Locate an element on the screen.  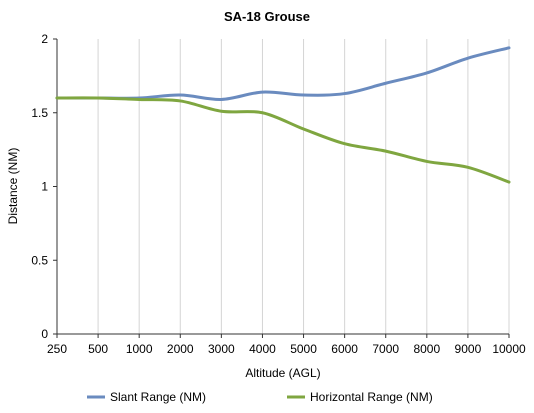
x-tick-label: 8000 is located at coordinates (426, 349).